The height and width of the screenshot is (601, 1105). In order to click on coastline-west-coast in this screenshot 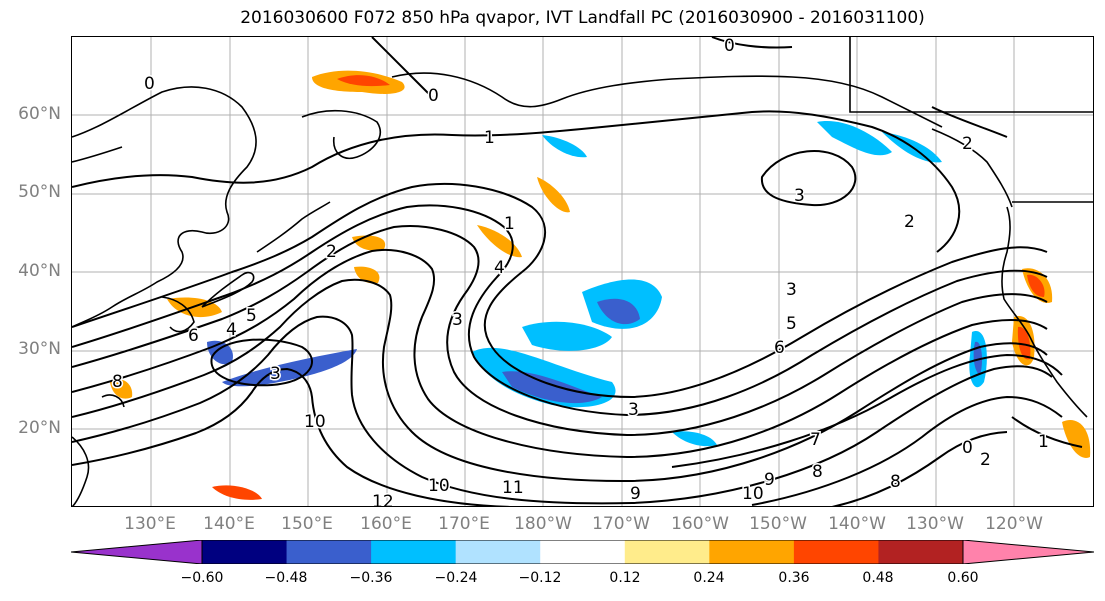, I will do `click(1016, 272)`.